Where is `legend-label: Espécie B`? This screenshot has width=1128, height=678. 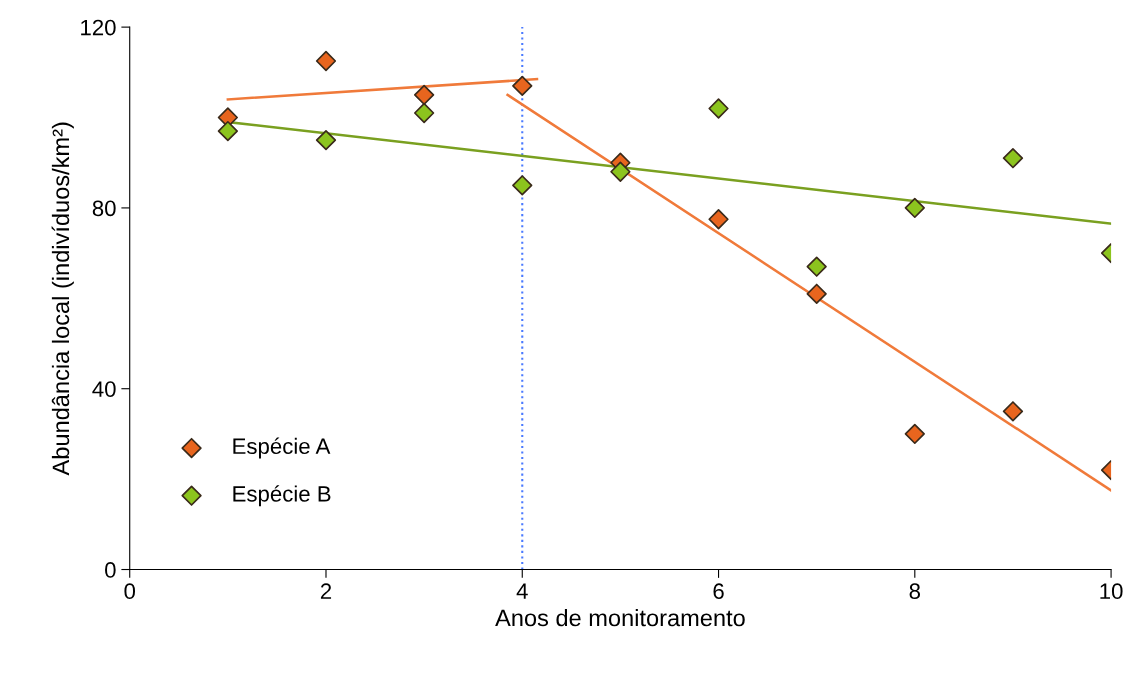
legend-label: Espécie B is located at coordinates (282, 496).